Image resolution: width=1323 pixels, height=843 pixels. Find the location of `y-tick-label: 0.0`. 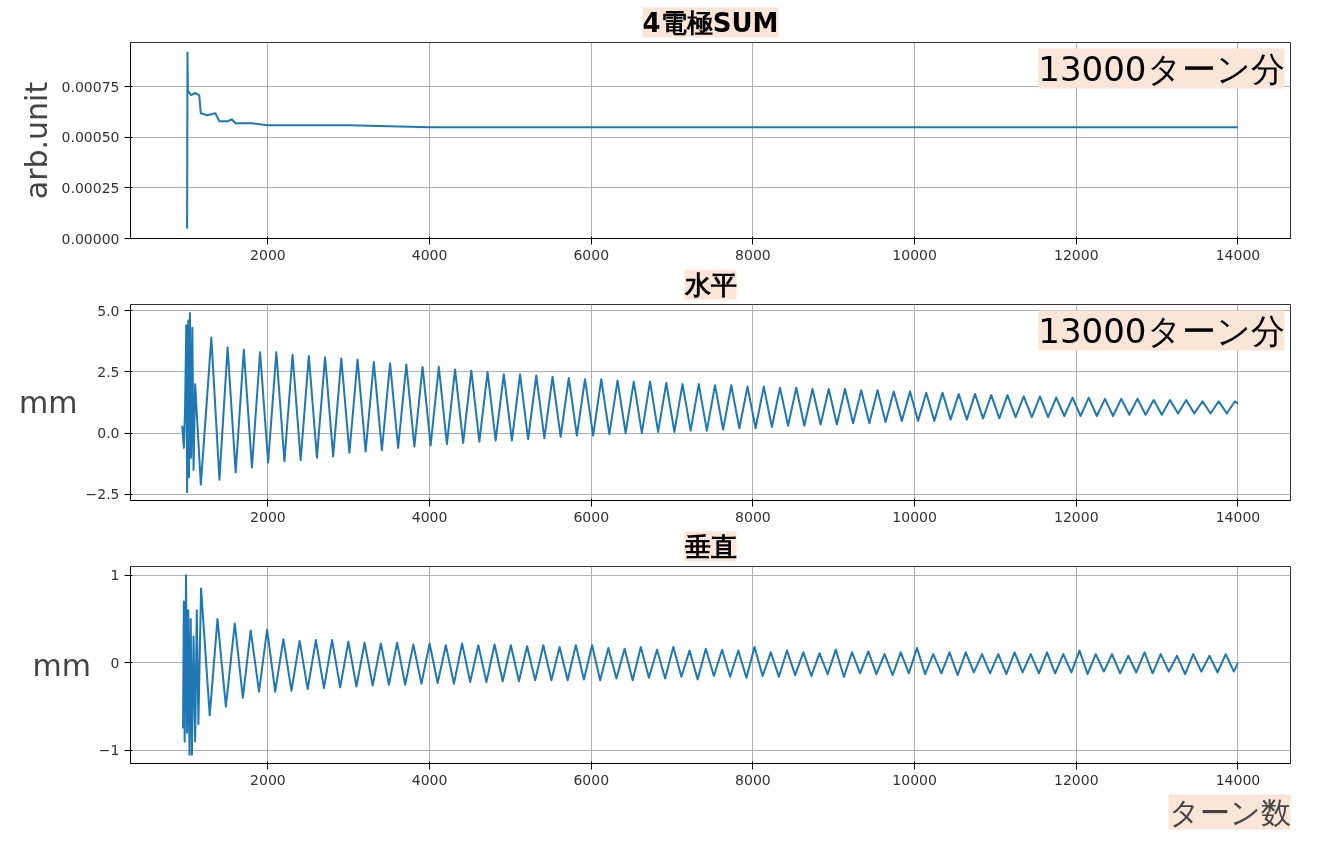

y-tick-label: 0.0 is located at coordinates (108, 433).